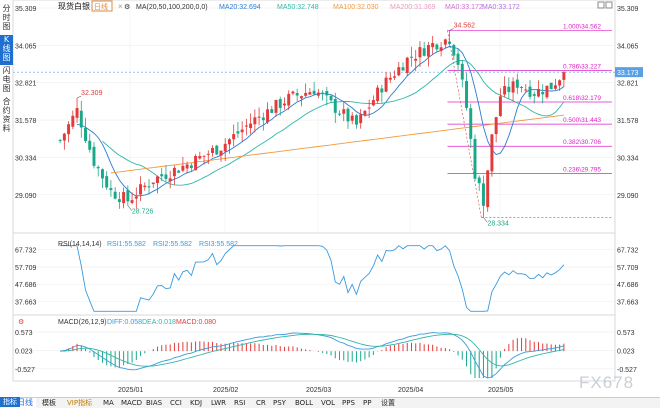 The height and width of the screenshot is (408, 660). What do you see at coordinates (304, 403) in the screenshot?
I see `tab-boll: BOLL` at bounding box center [304, 403].